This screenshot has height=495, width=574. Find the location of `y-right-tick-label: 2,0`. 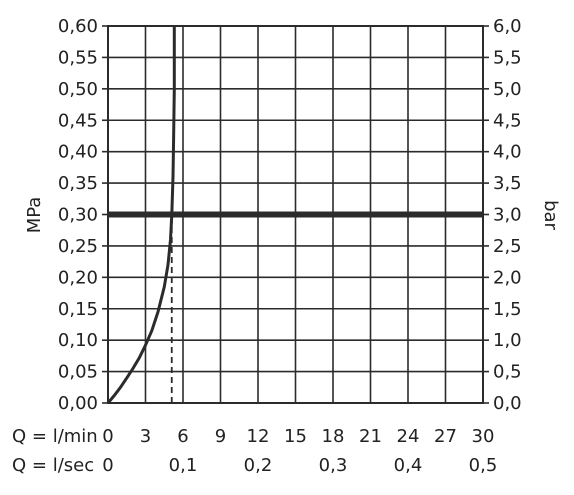

y-right-tick-label: 2,0 is located at coordinates (507, 277).